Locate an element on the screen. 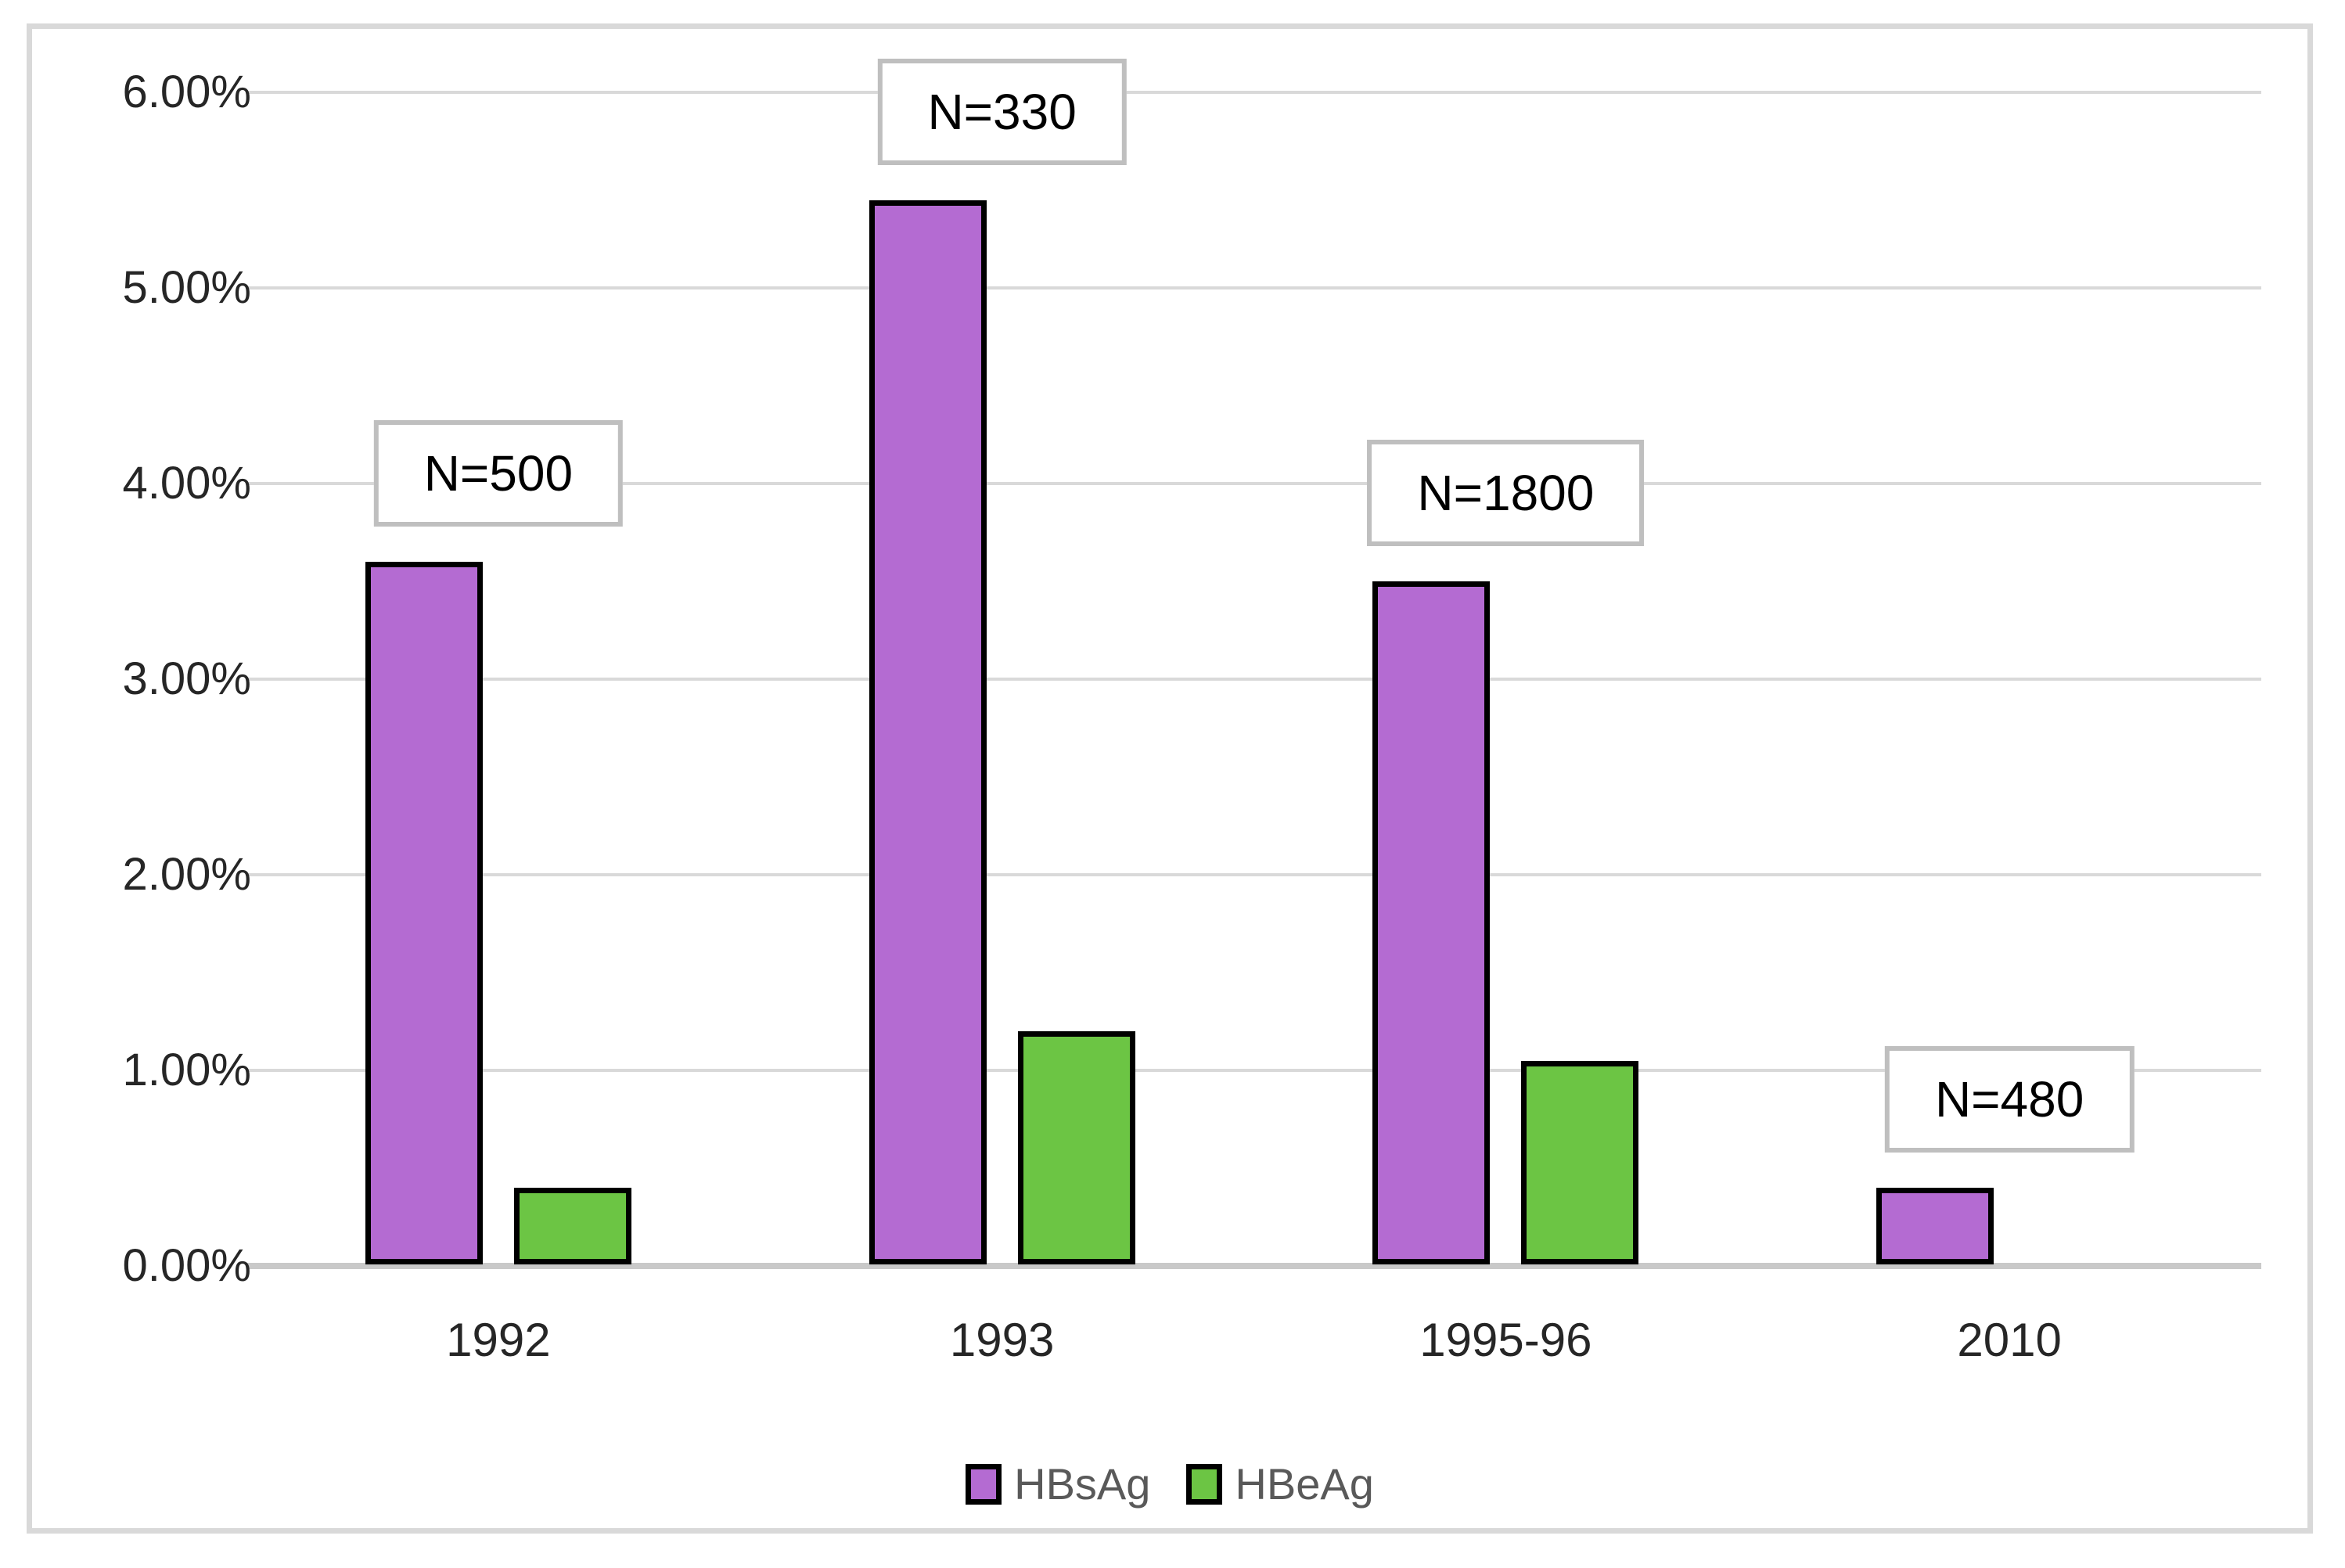 The image size is (2345, 1568). bar-hbeag-1992 is located at coordinates (572, 1226).